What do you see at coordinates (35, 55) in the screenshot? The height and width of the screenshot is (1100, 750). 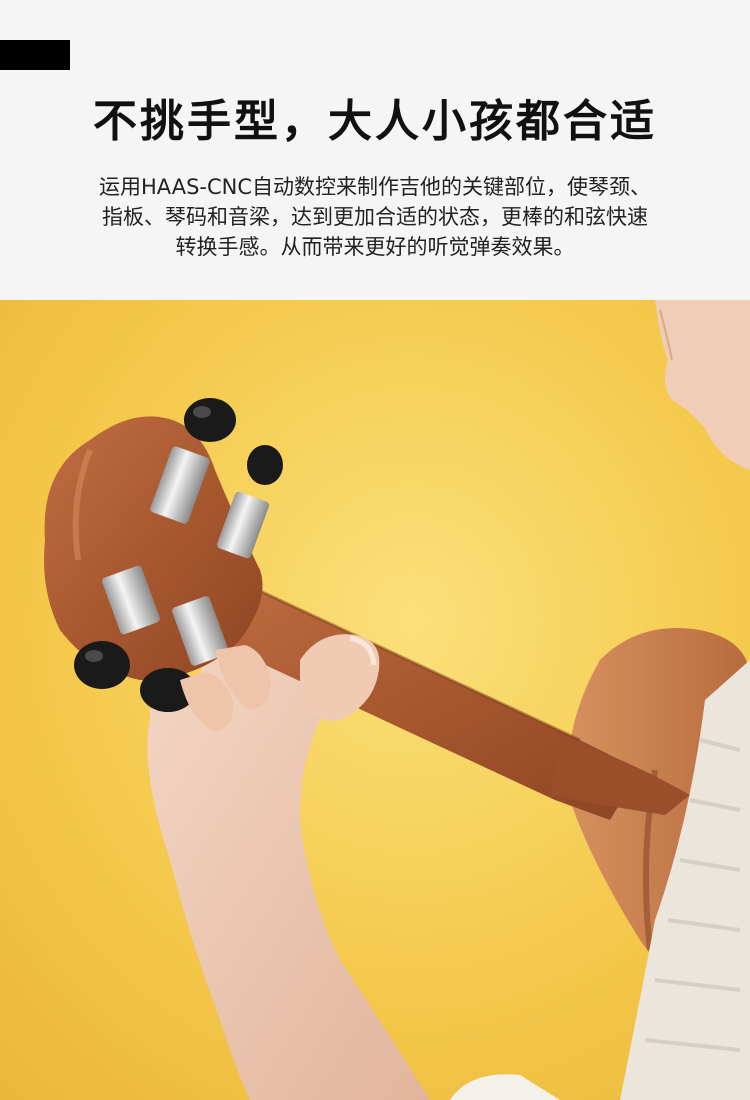 I see `accent-bar` at bounding box center [35, 55].